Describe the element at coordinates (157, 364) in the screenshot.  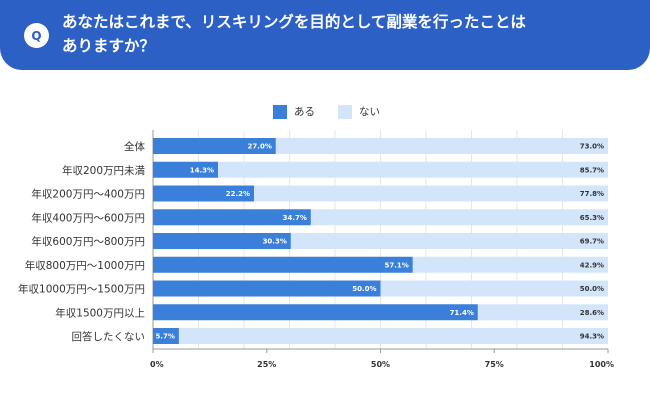
I see `x-tick-label: 0%` at that location.